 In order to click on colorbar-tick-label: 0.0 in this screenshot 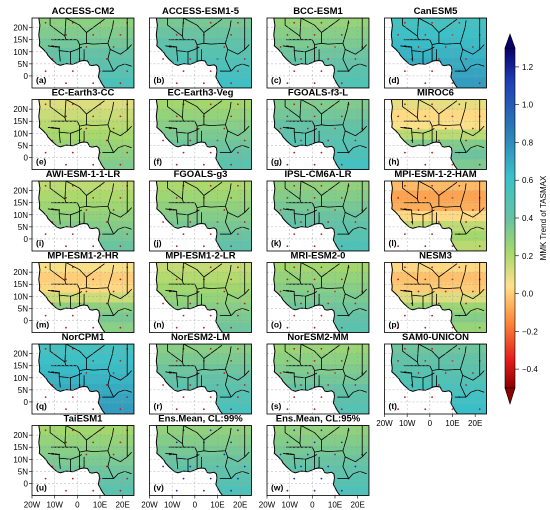, I will do `click(528, 294)`.